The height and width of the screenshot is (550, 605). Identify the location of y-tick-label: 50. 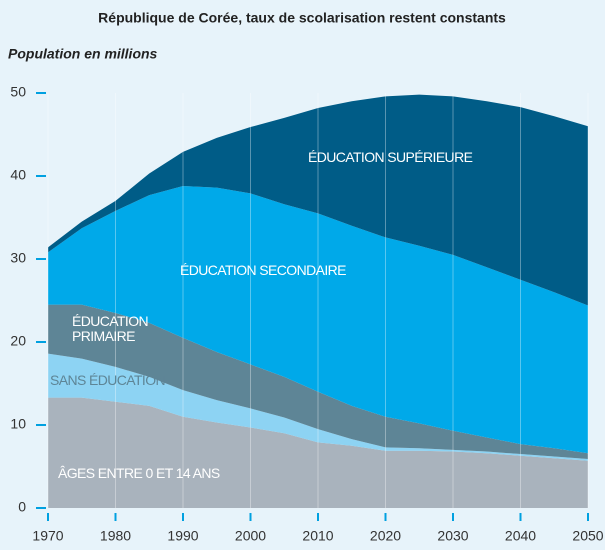
(18, 92).